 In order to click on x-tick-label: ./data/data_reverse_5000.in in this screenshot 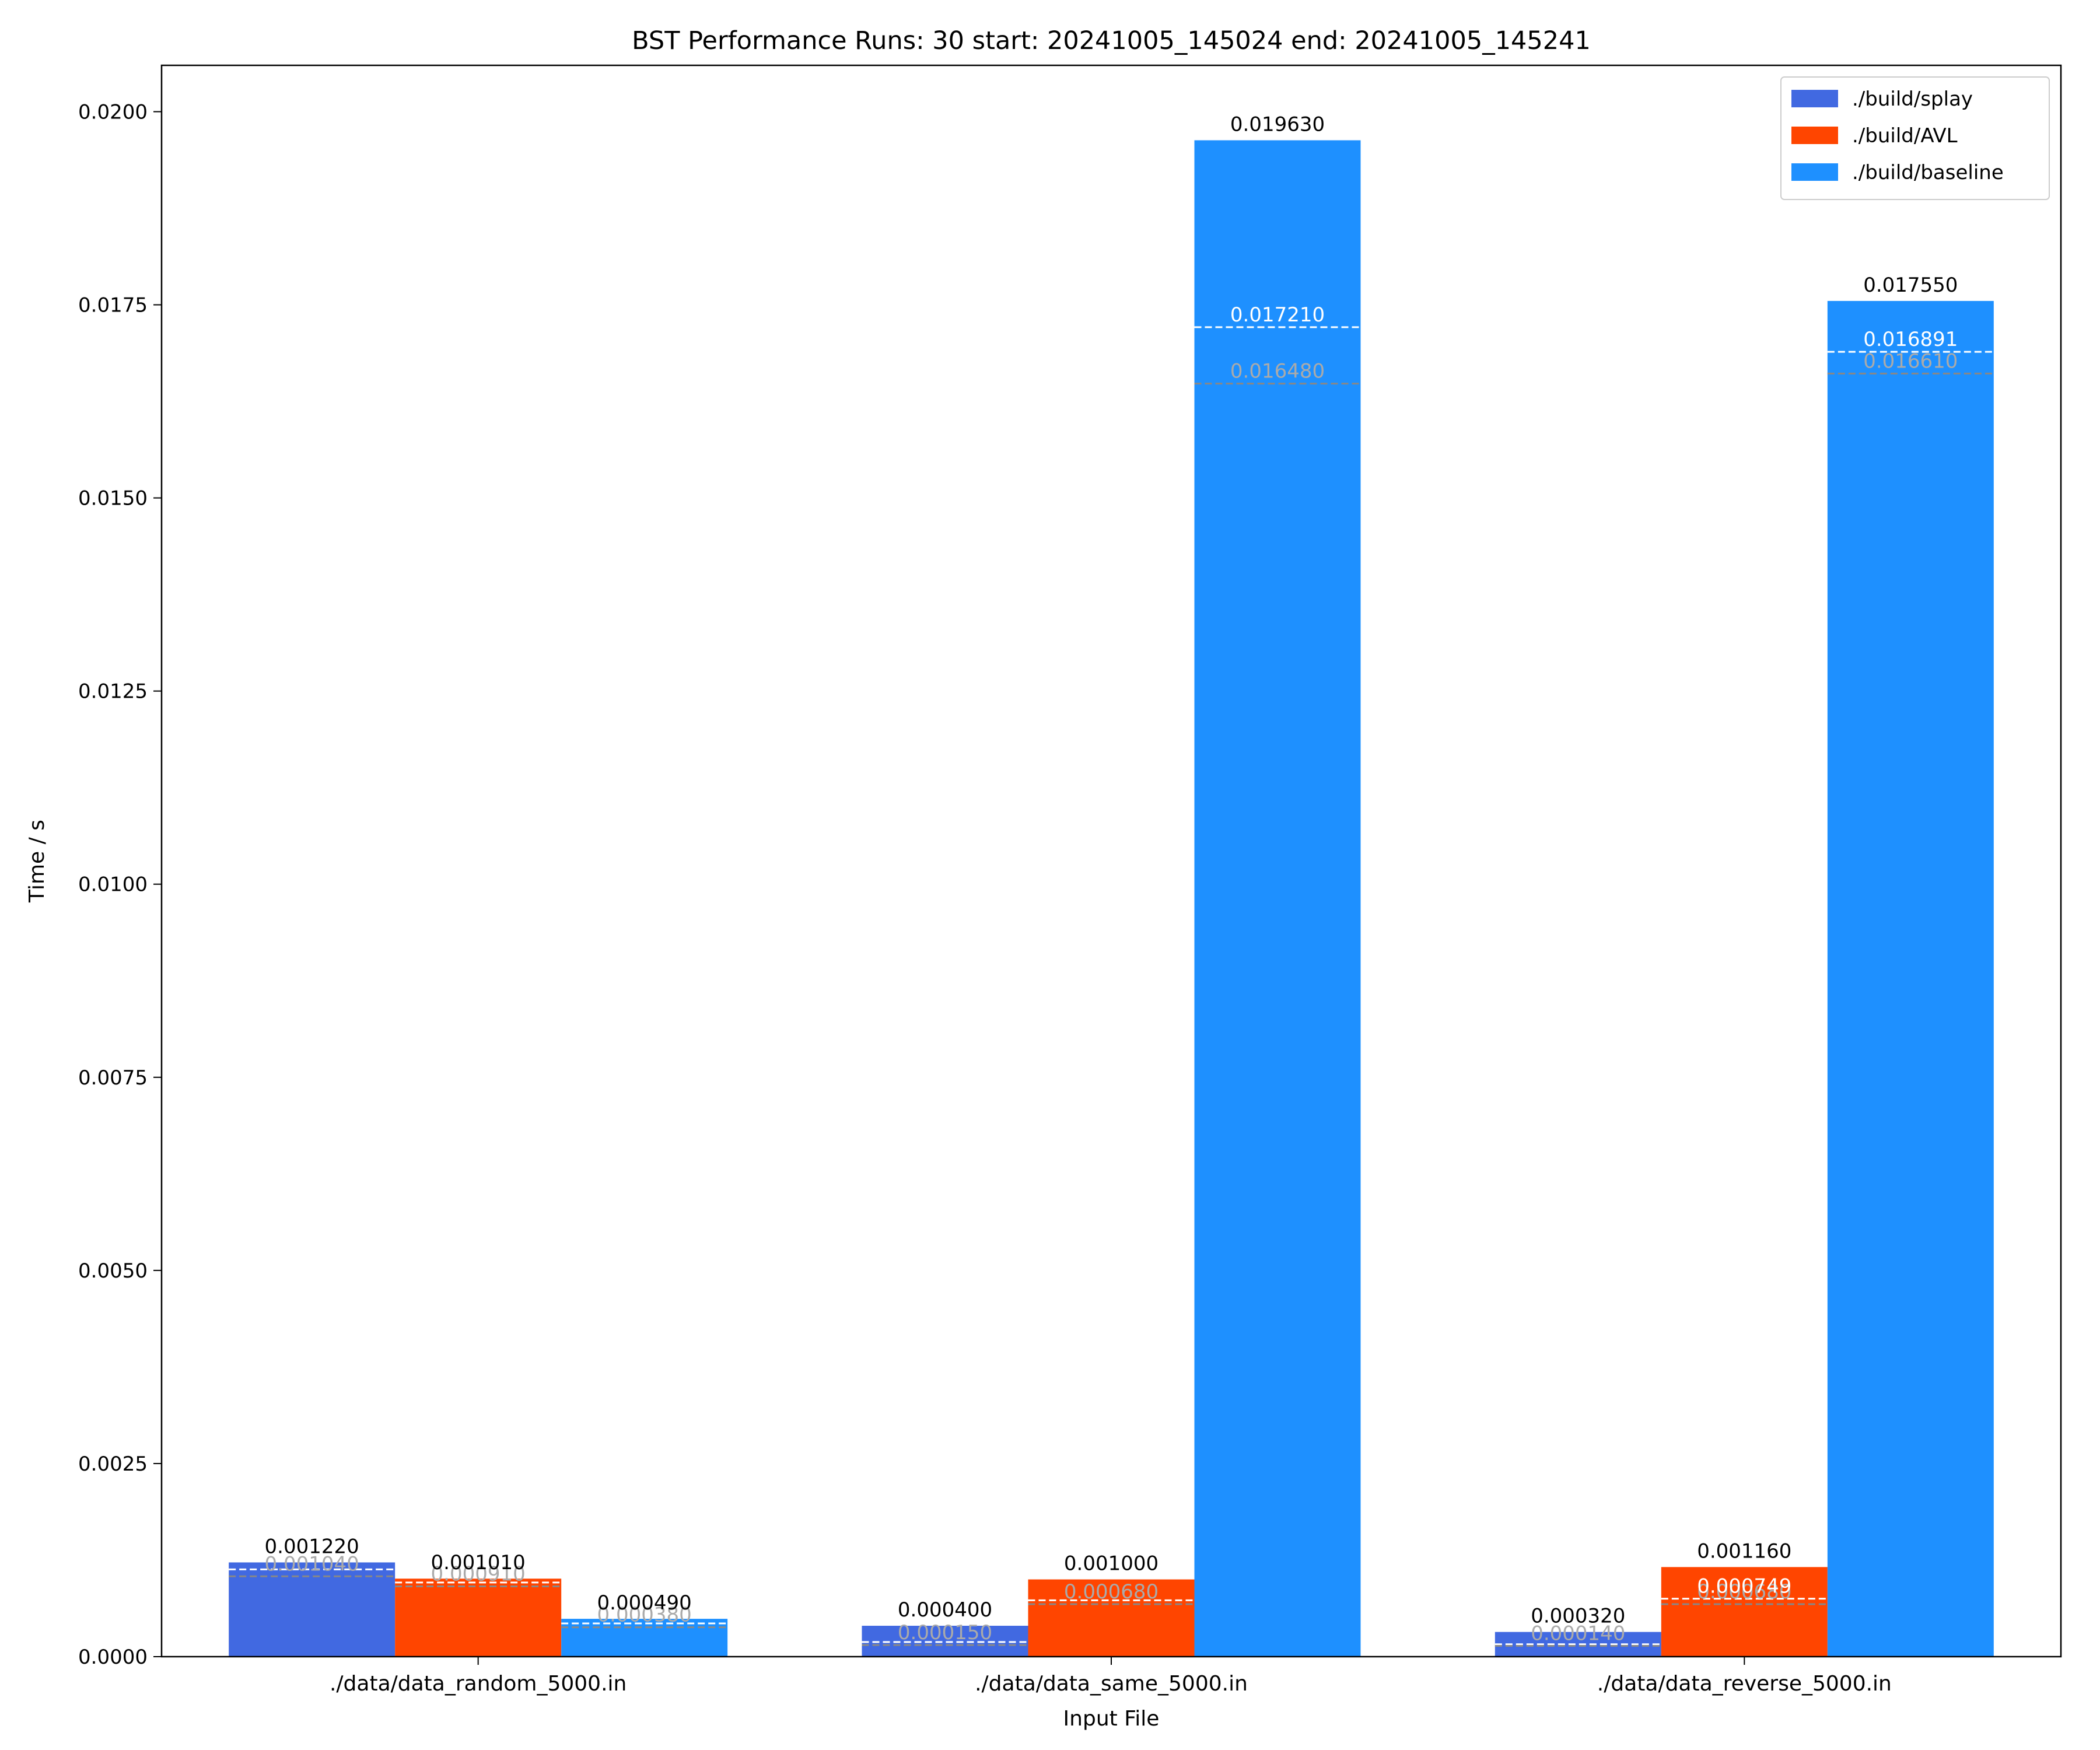, I will do `click(1744, 1684)`.